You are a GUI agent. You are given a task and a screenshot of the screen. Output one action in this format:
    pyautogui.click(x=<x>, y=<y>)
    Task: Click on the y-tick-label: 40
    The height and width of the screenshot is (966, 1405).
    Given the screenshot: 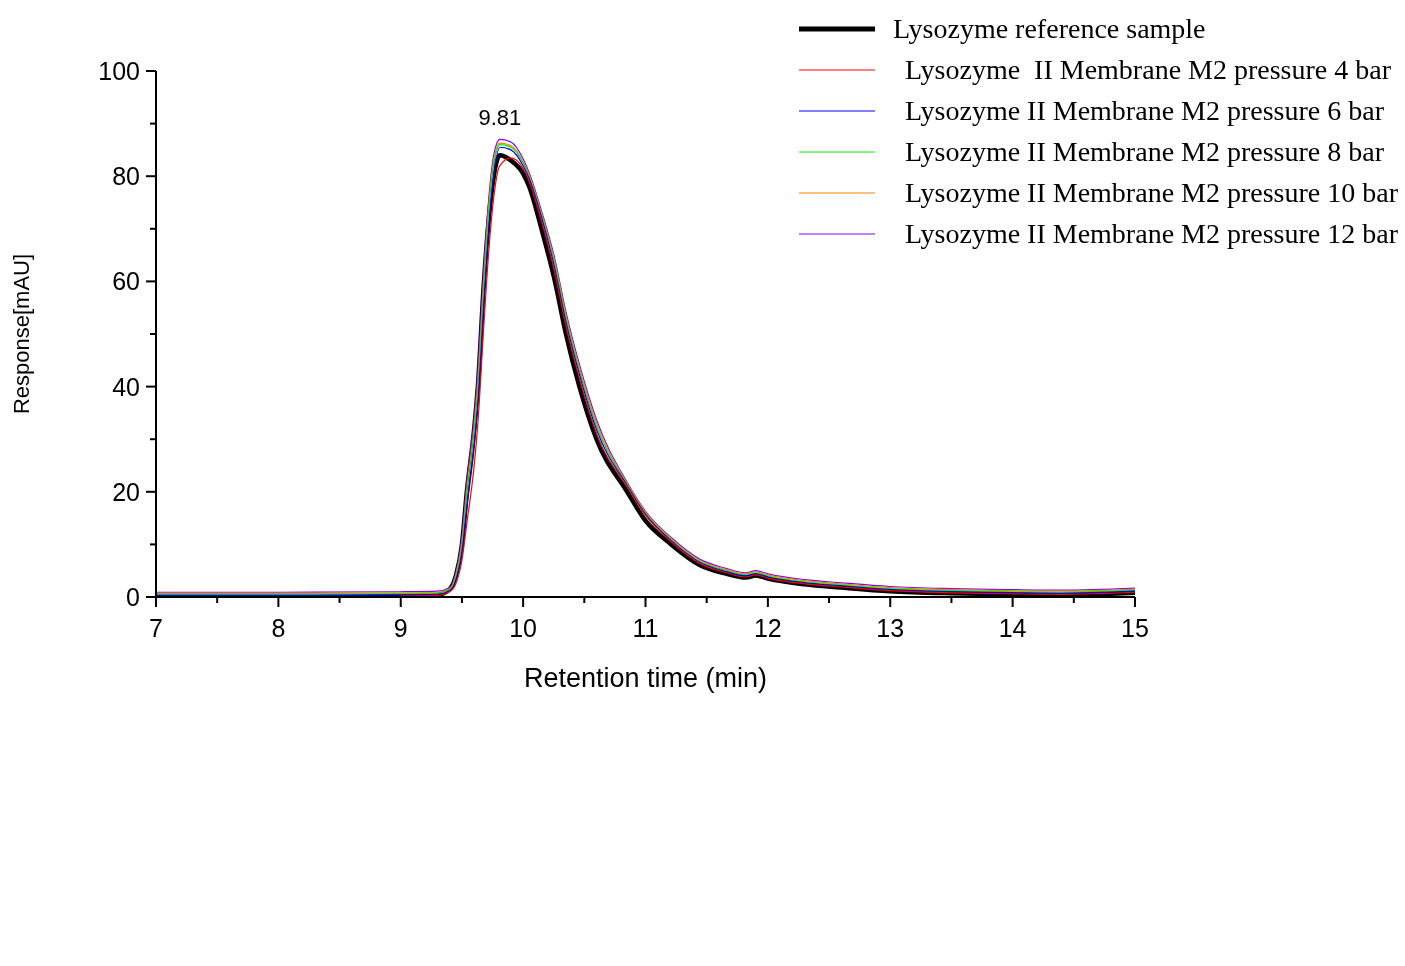 What is the action you would take?
    pyautogui.click(x=126, y=386)
    